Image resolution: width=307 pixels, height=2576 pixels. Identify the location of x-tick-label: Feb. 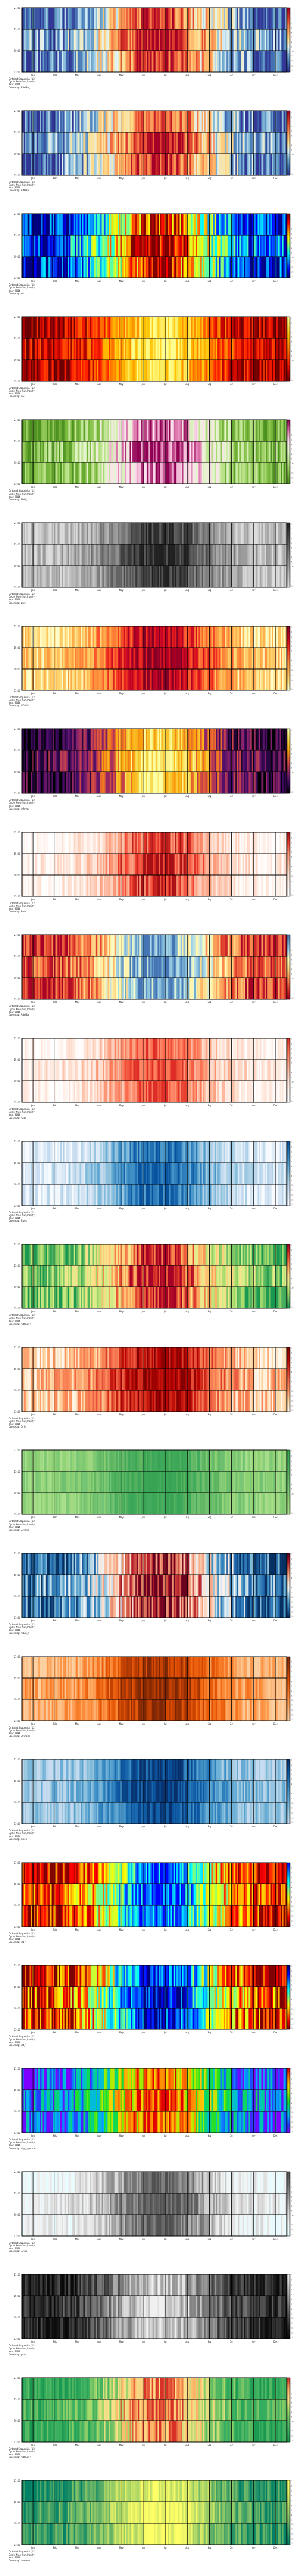
(55, 281).